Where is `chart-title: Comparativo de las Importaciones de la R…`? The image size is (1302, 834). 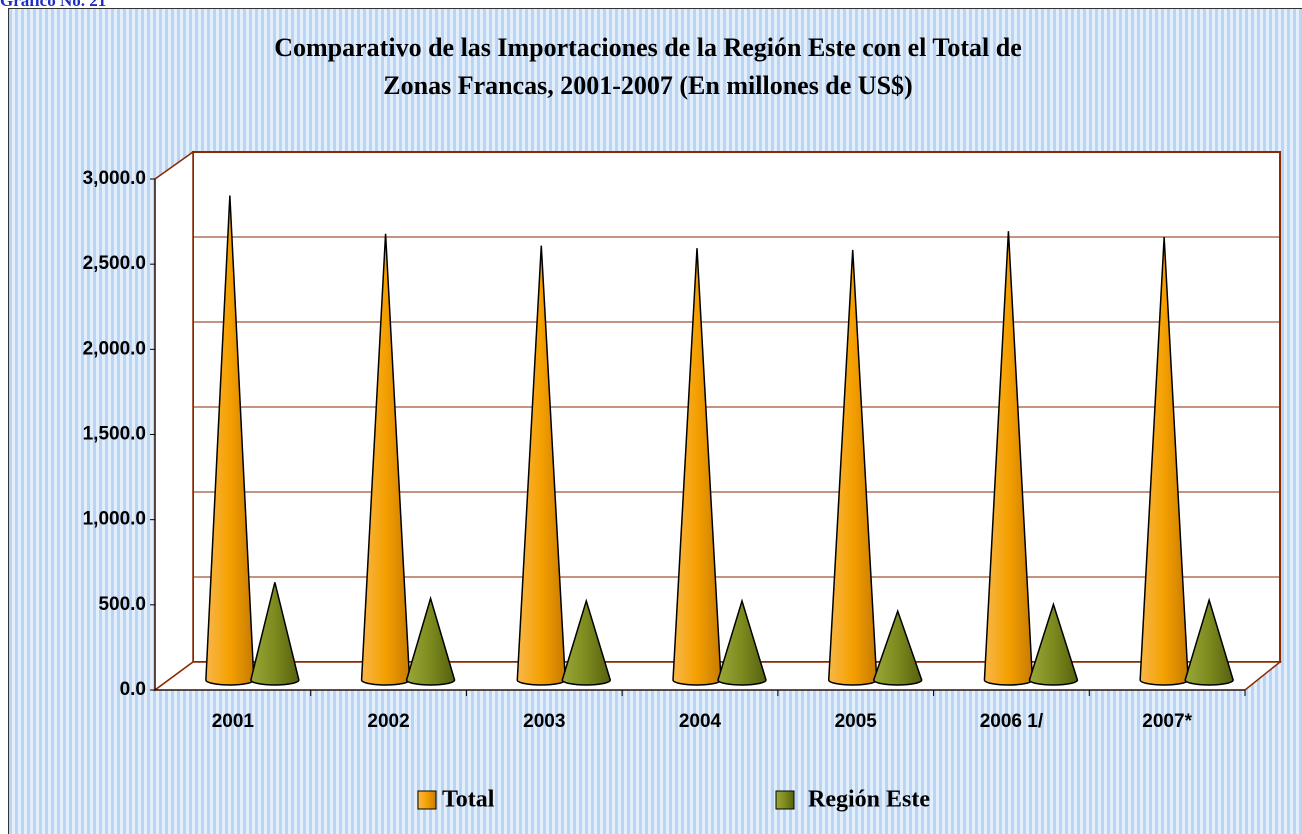
chart-title: Comparativo de las Importaciones de la R… is located at coordinates (648, 47).